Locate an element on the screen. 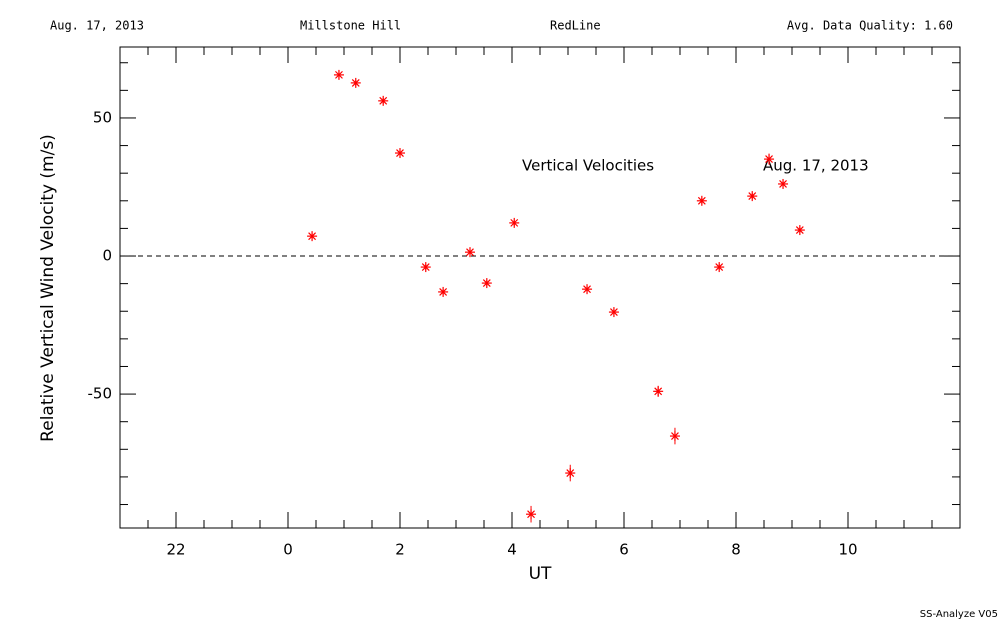 The image size is (1000, 625). annotation: Aug. 17, 2013 is located at coordinates (816, 166).